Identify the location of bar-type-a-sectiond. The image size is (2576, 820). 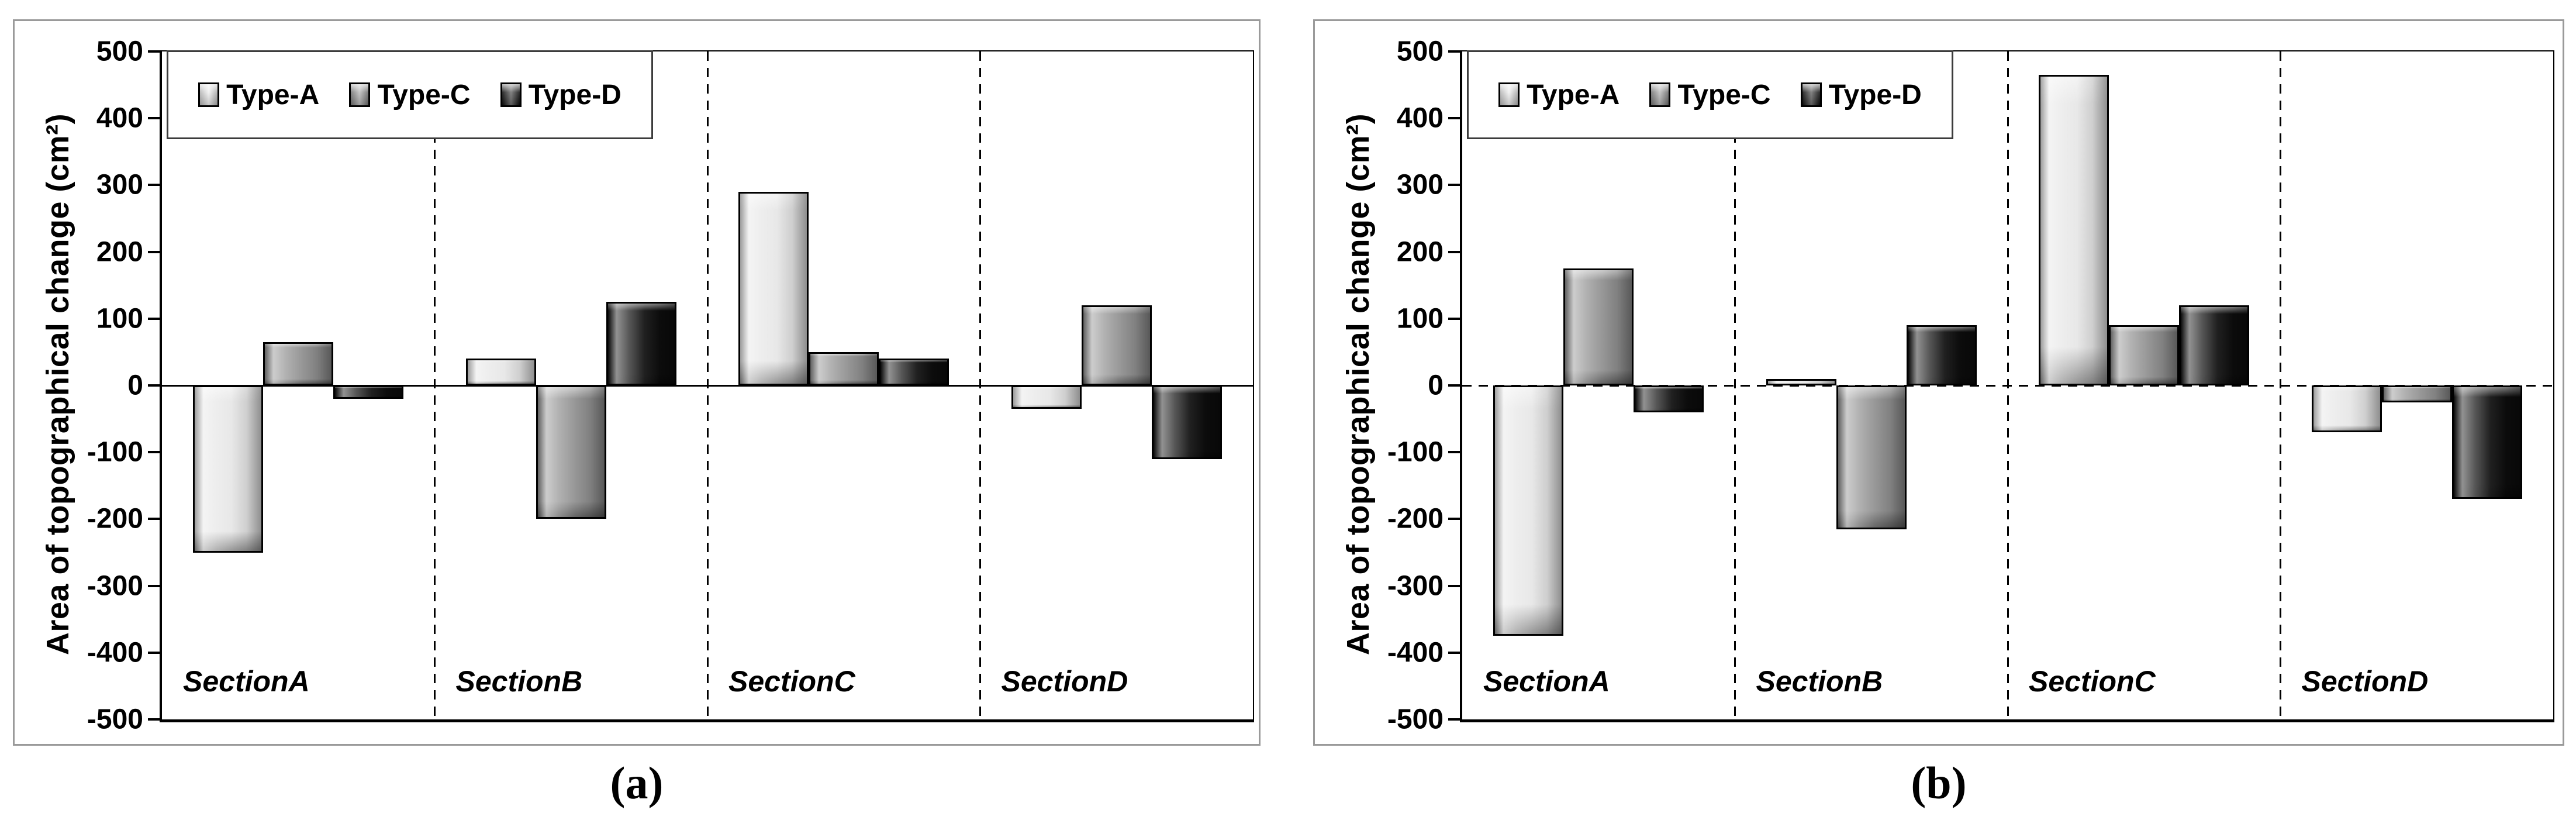
(1046, 397).